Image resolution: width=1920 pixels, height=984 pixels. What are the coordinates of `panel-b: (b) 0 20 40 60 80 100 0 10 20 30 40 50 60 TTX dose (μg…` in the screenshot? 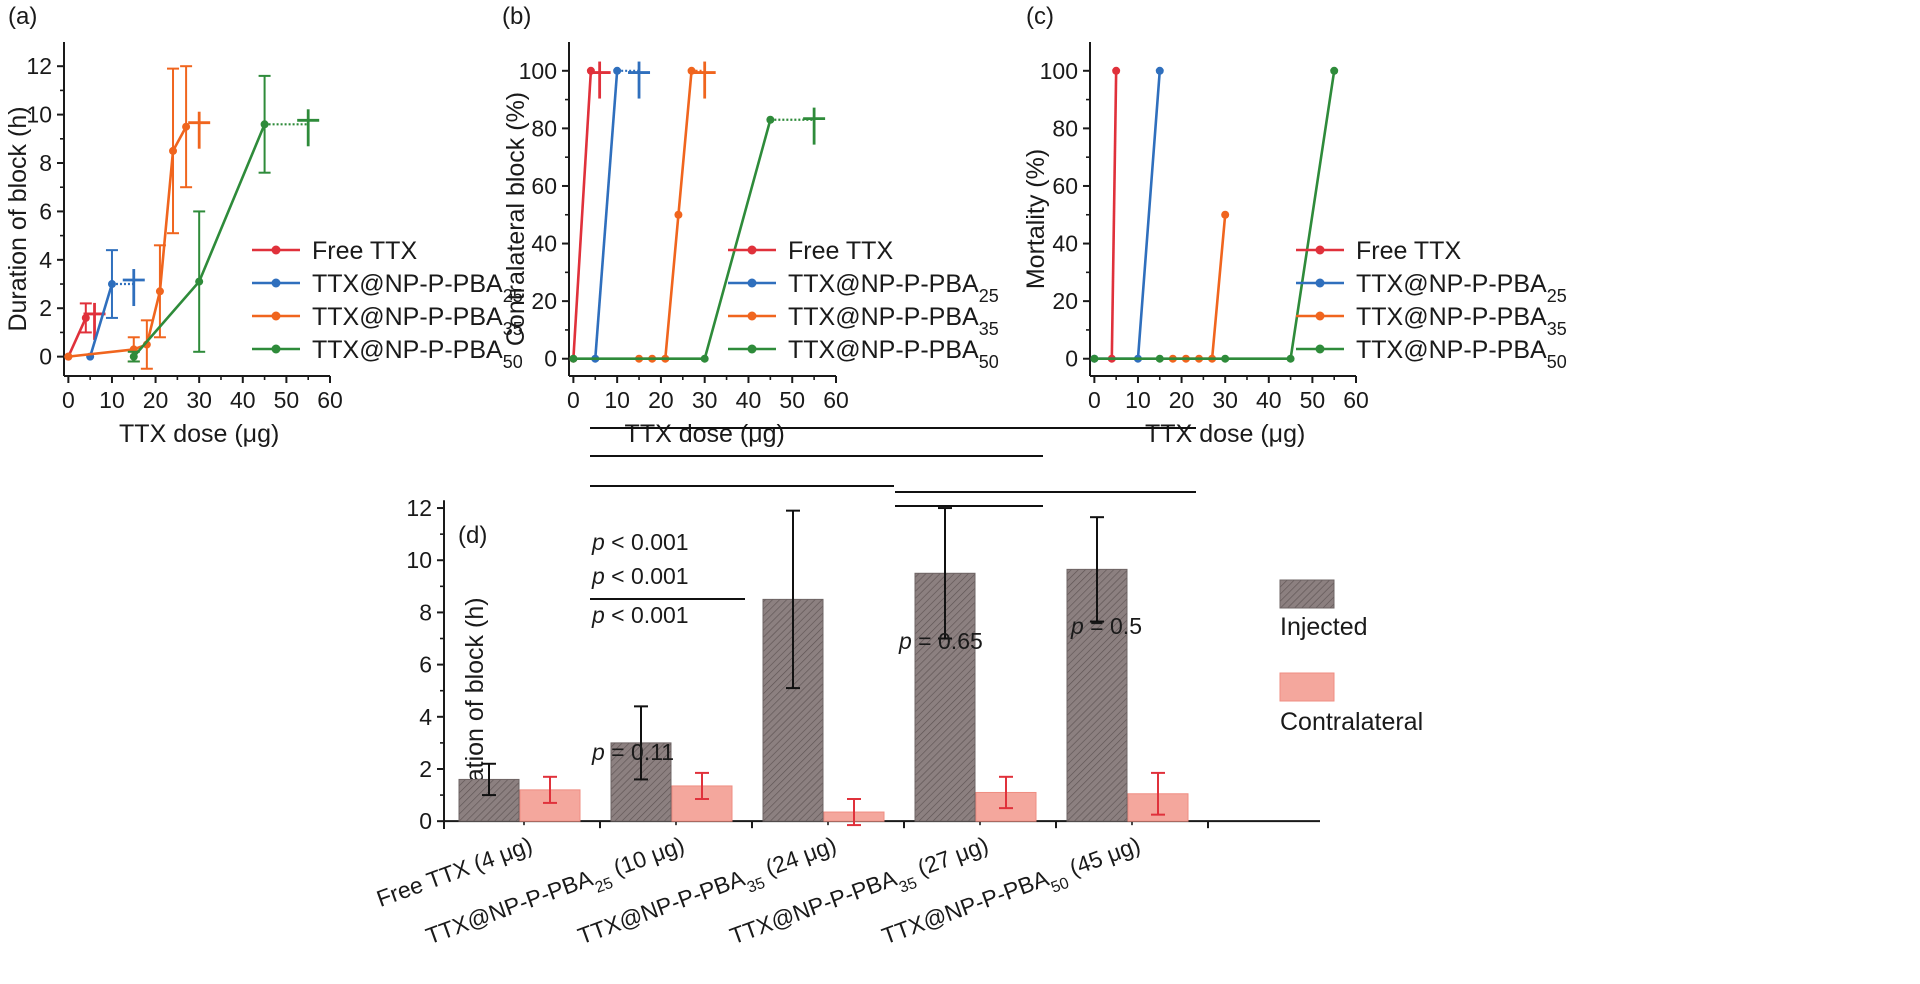 It's located at (750, 225).